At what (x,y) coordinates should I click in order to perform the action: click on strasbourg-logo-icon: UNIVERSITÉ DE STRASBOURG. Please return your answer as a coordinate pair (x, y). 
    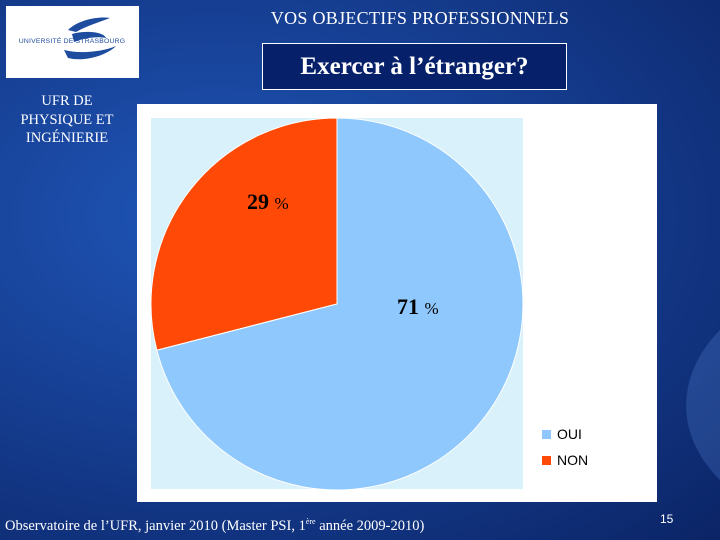
    Looking at the image, I should click on (72, 38).